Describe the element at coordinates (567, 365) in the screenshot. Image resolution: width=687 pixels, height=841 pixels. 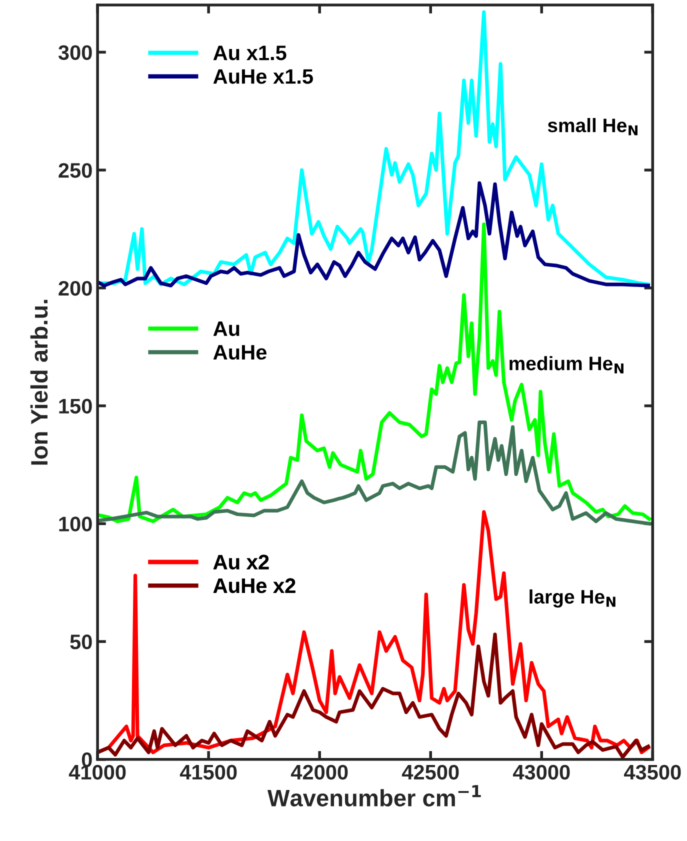
I see `annotation: medium He$_{N}$` at that location.